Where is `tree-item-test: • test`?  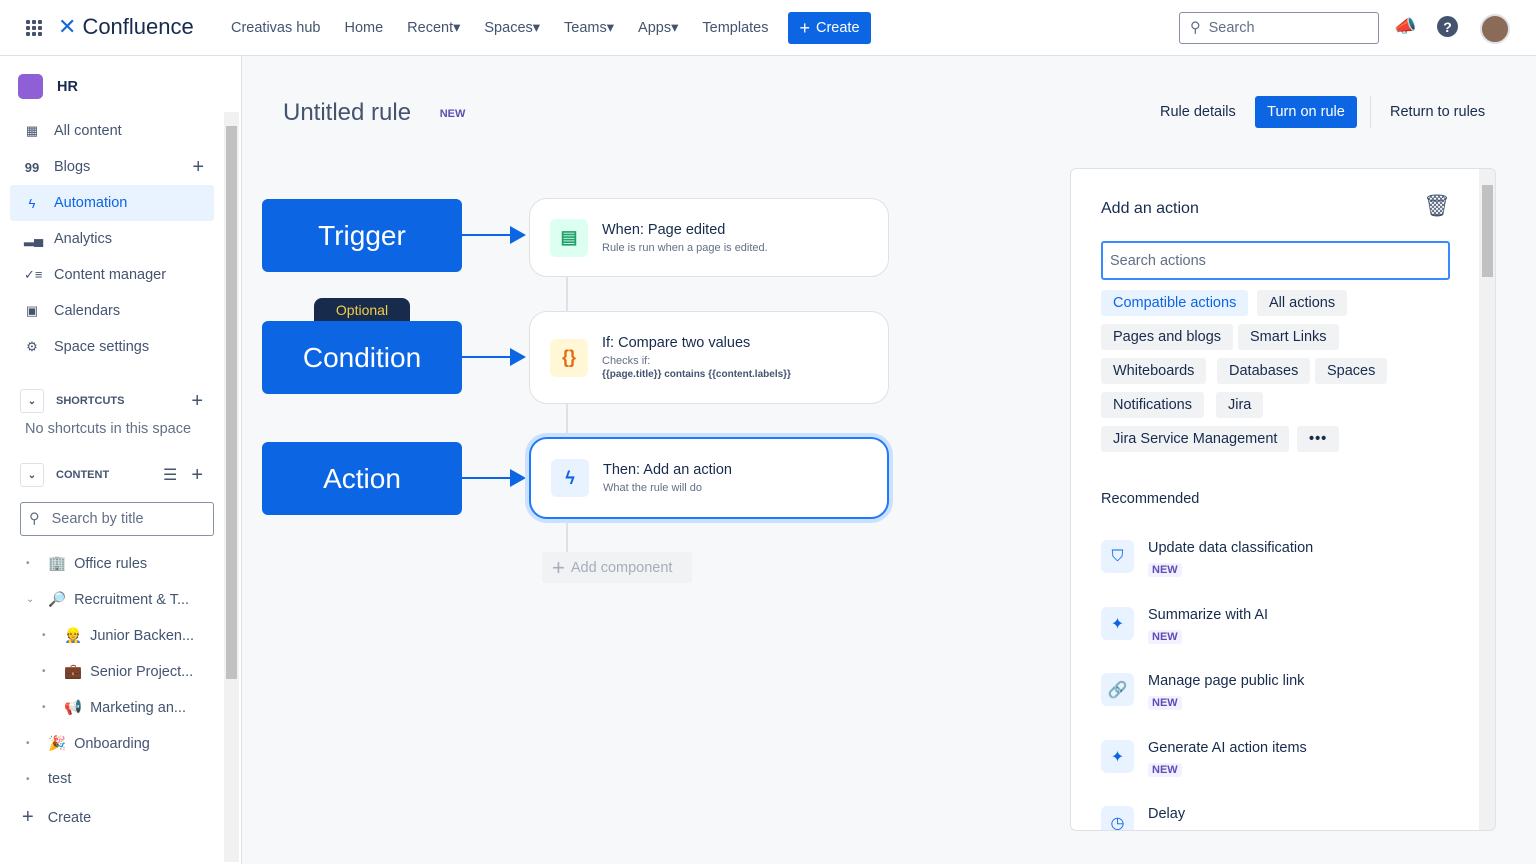 tree-item-test: • test is located at coordinates (49, 779).